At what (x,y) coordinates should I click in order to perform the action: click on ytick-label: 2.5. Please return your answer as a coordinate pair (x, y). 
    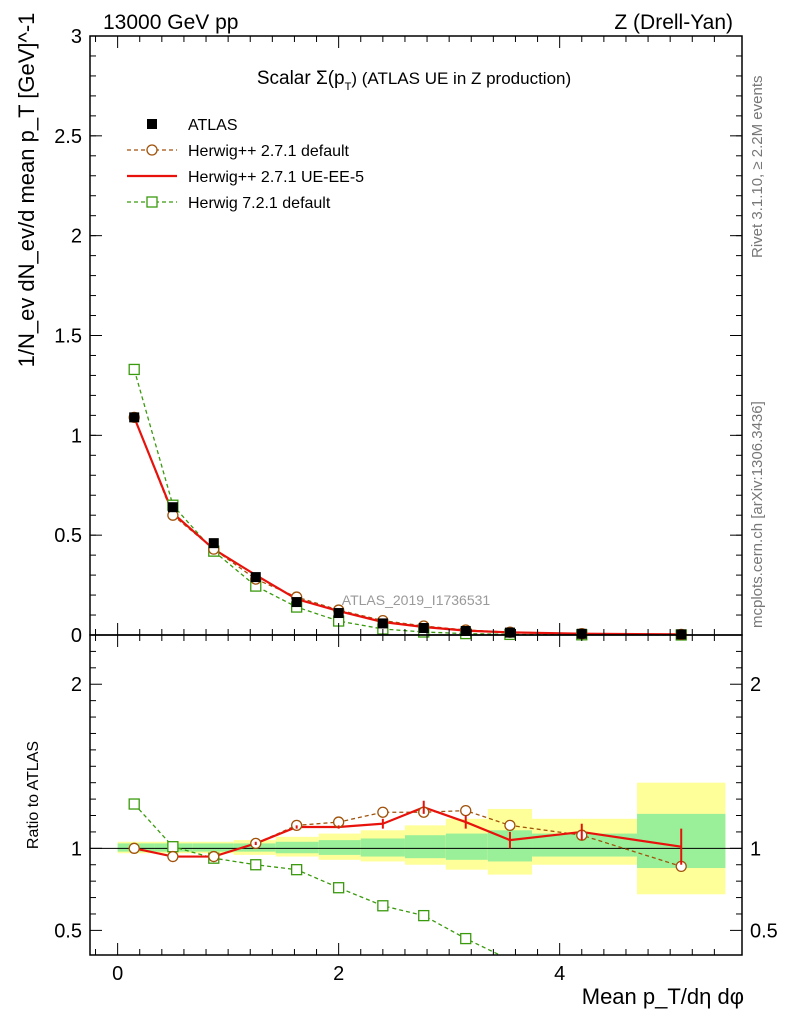
    Looking at the image, I should click on (68, 137).